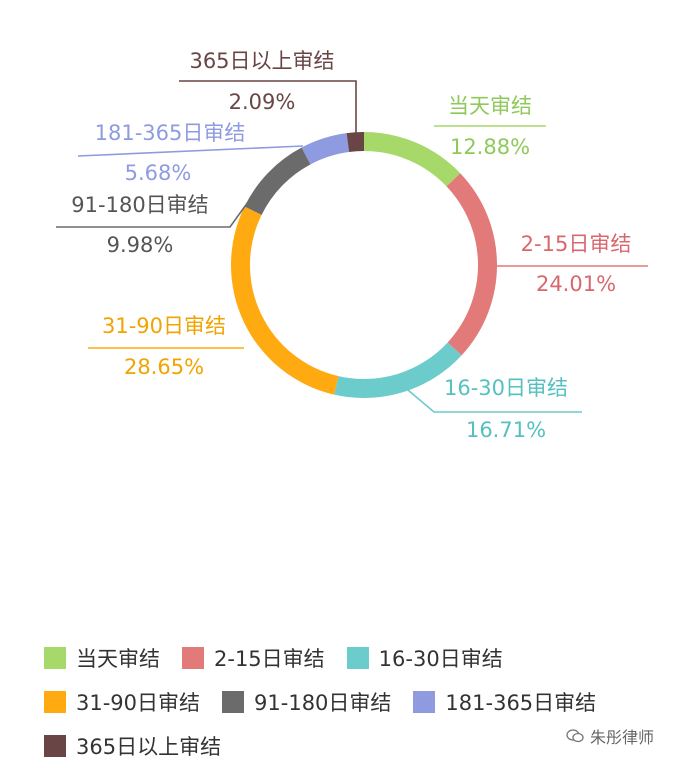  I want to click on legend-item-3: 31-90日审结, so click(122, 702).